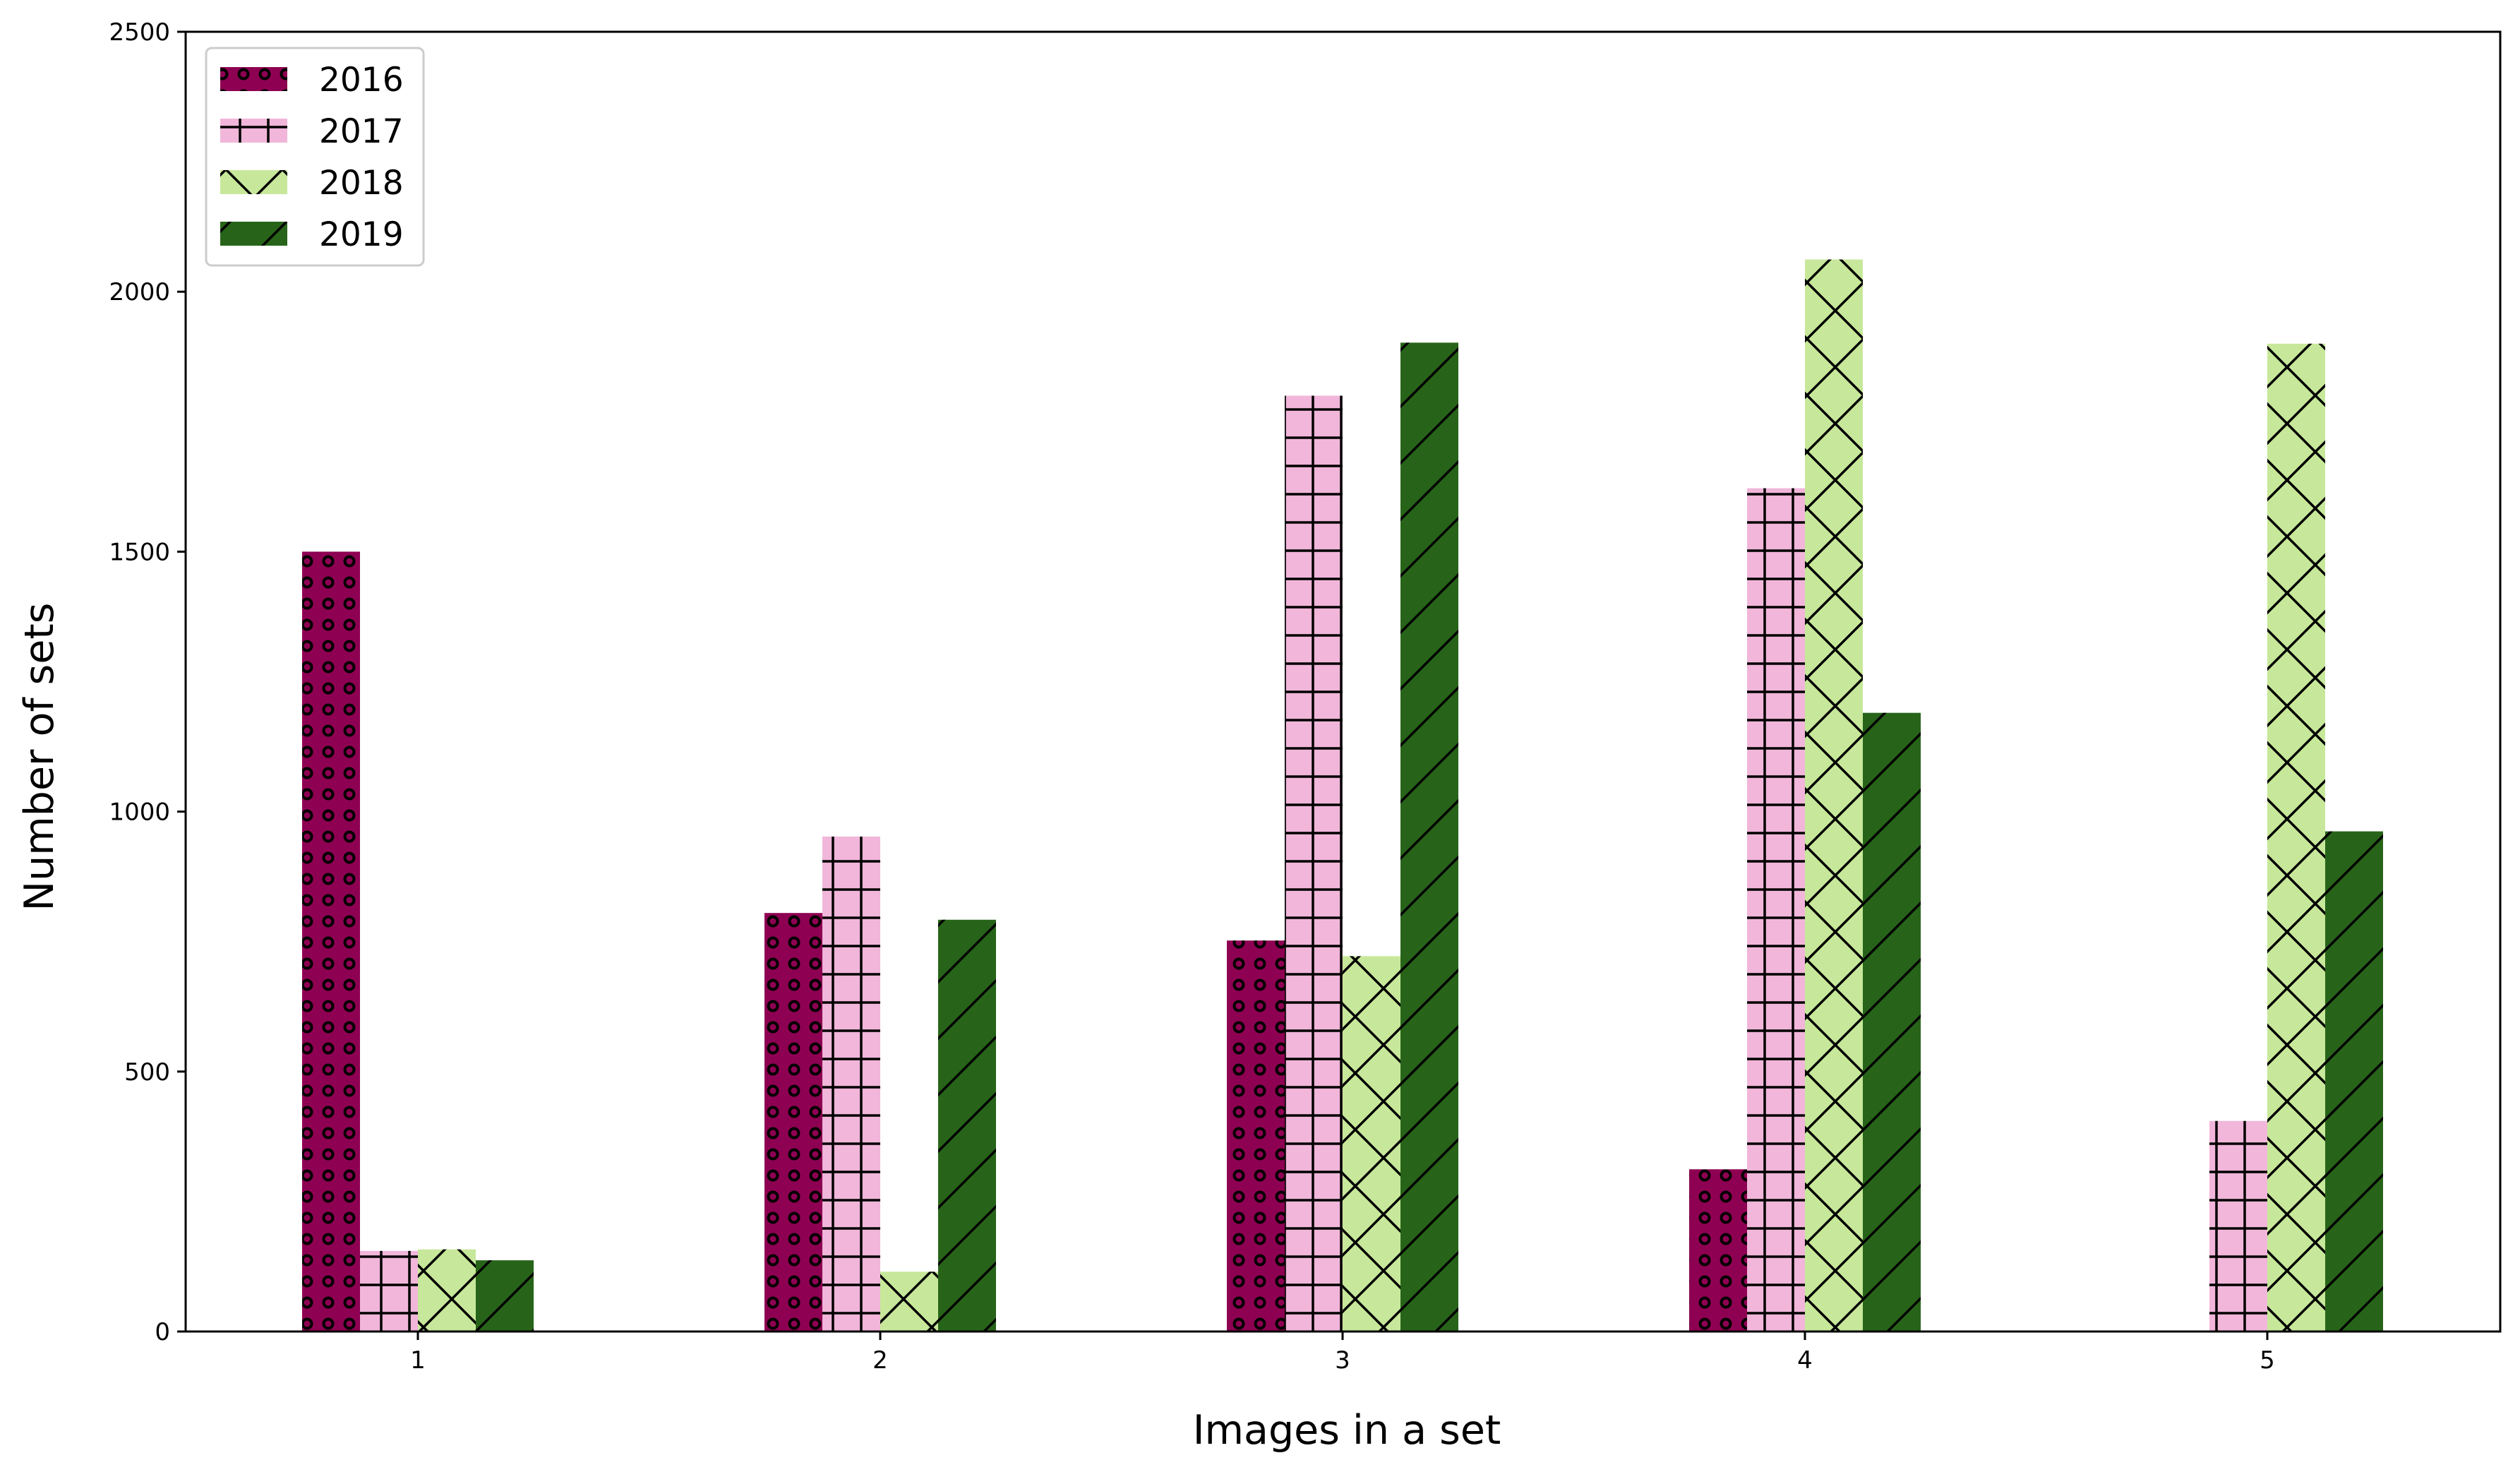 The width and height of the screenshot is (2520, 1472). Describe the element at coordinates (139, 292) in the screenshot. I see `y-tick-label: 2000` at that location.